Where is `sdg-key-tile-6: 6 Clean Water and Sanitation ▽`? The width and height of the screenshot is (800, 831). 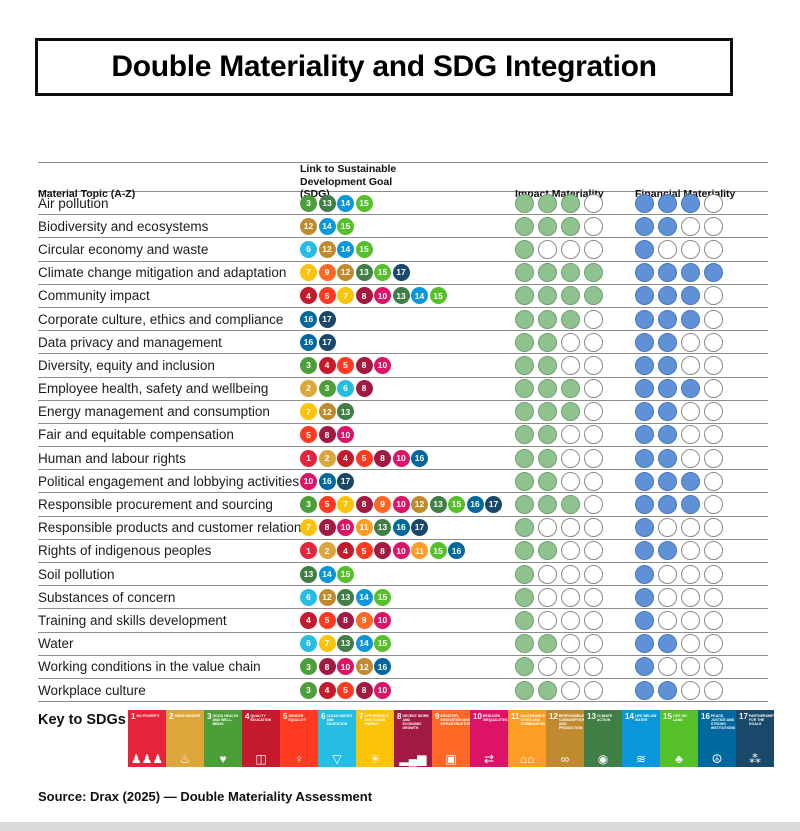 sdg-key-tile-6: 6 Clean Water and Sanitation ▽ is located at coordinates (337, 738).